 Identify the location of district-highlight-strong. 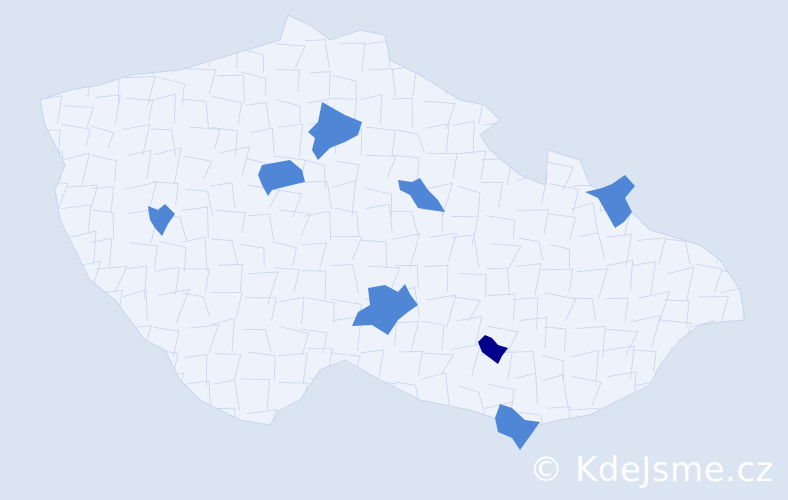
(493, 349).